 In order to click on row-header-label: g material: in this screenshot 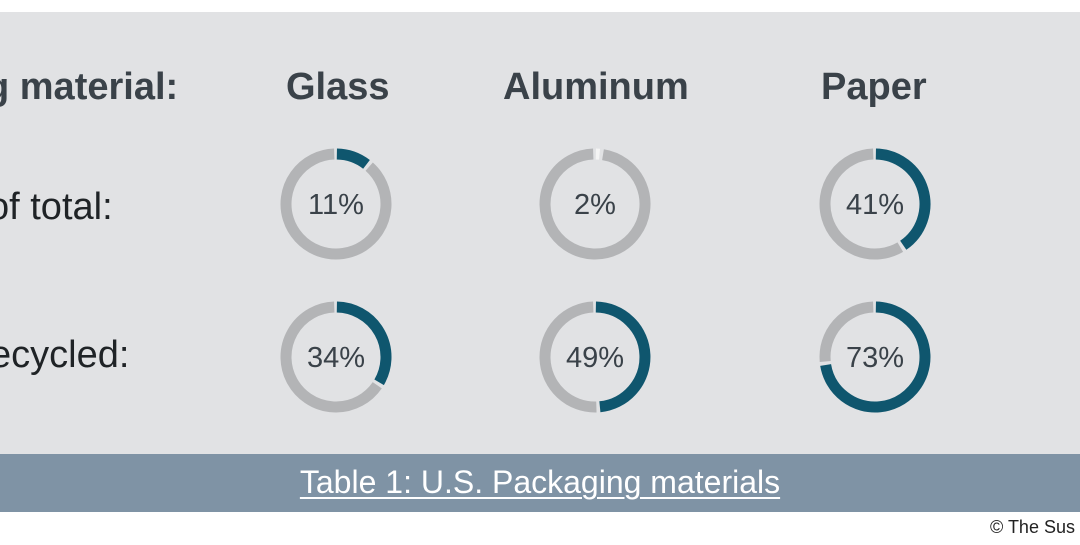, I will do `click(89, 87)`.